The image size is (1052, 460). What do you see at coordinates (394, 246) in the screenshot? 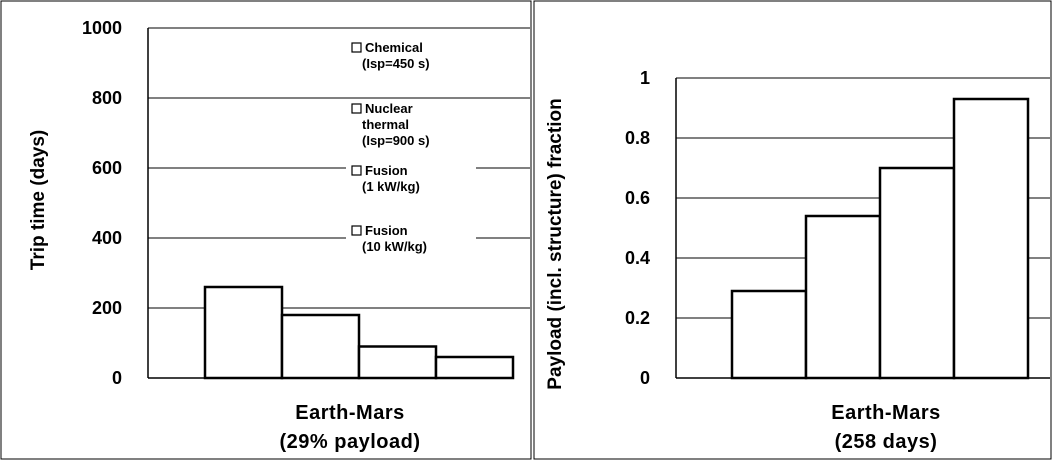
I see `legend-label: (10 kW/kg)` at bounding box center [394, 246].